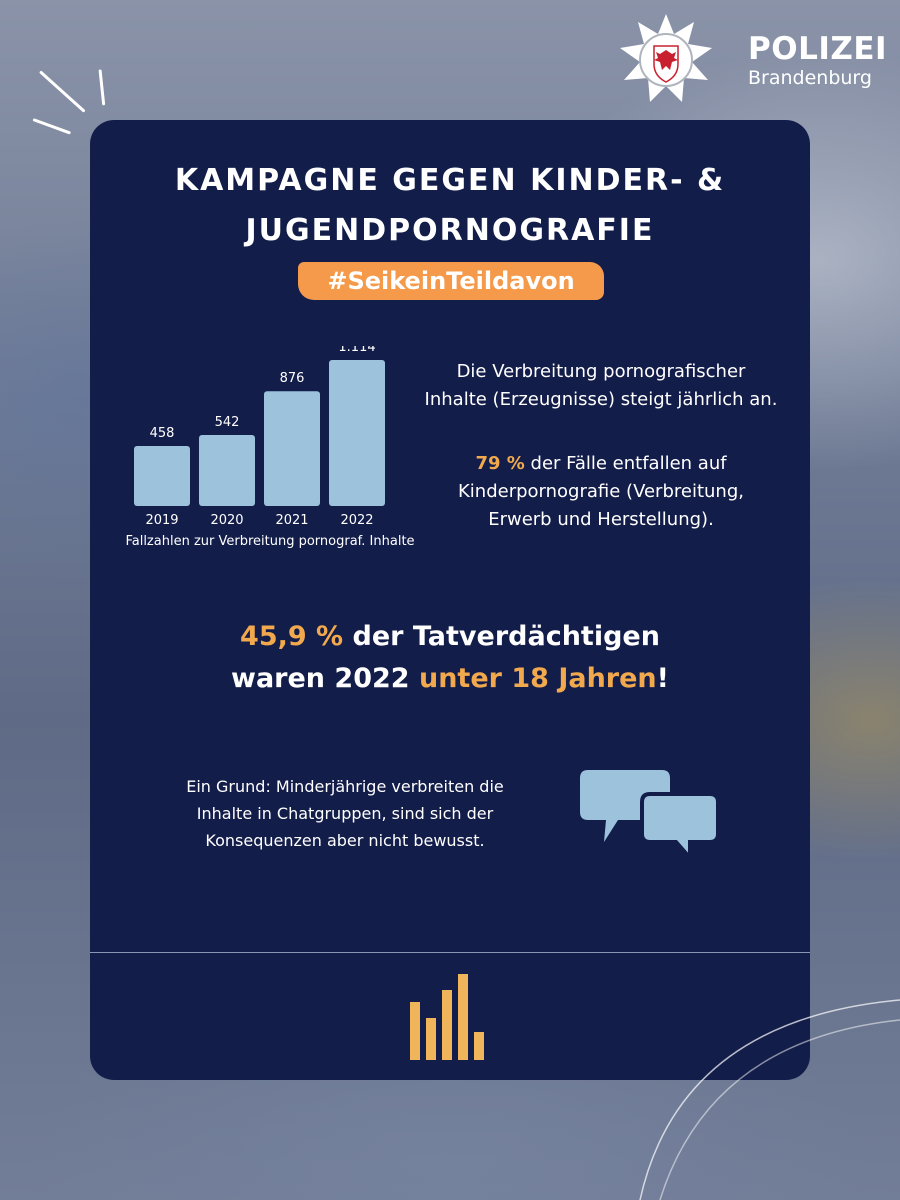  What do you see at coordinates (227, 422) in the screenshot?
I see `data-label-2020: 542` at bounding box center [227, 422].